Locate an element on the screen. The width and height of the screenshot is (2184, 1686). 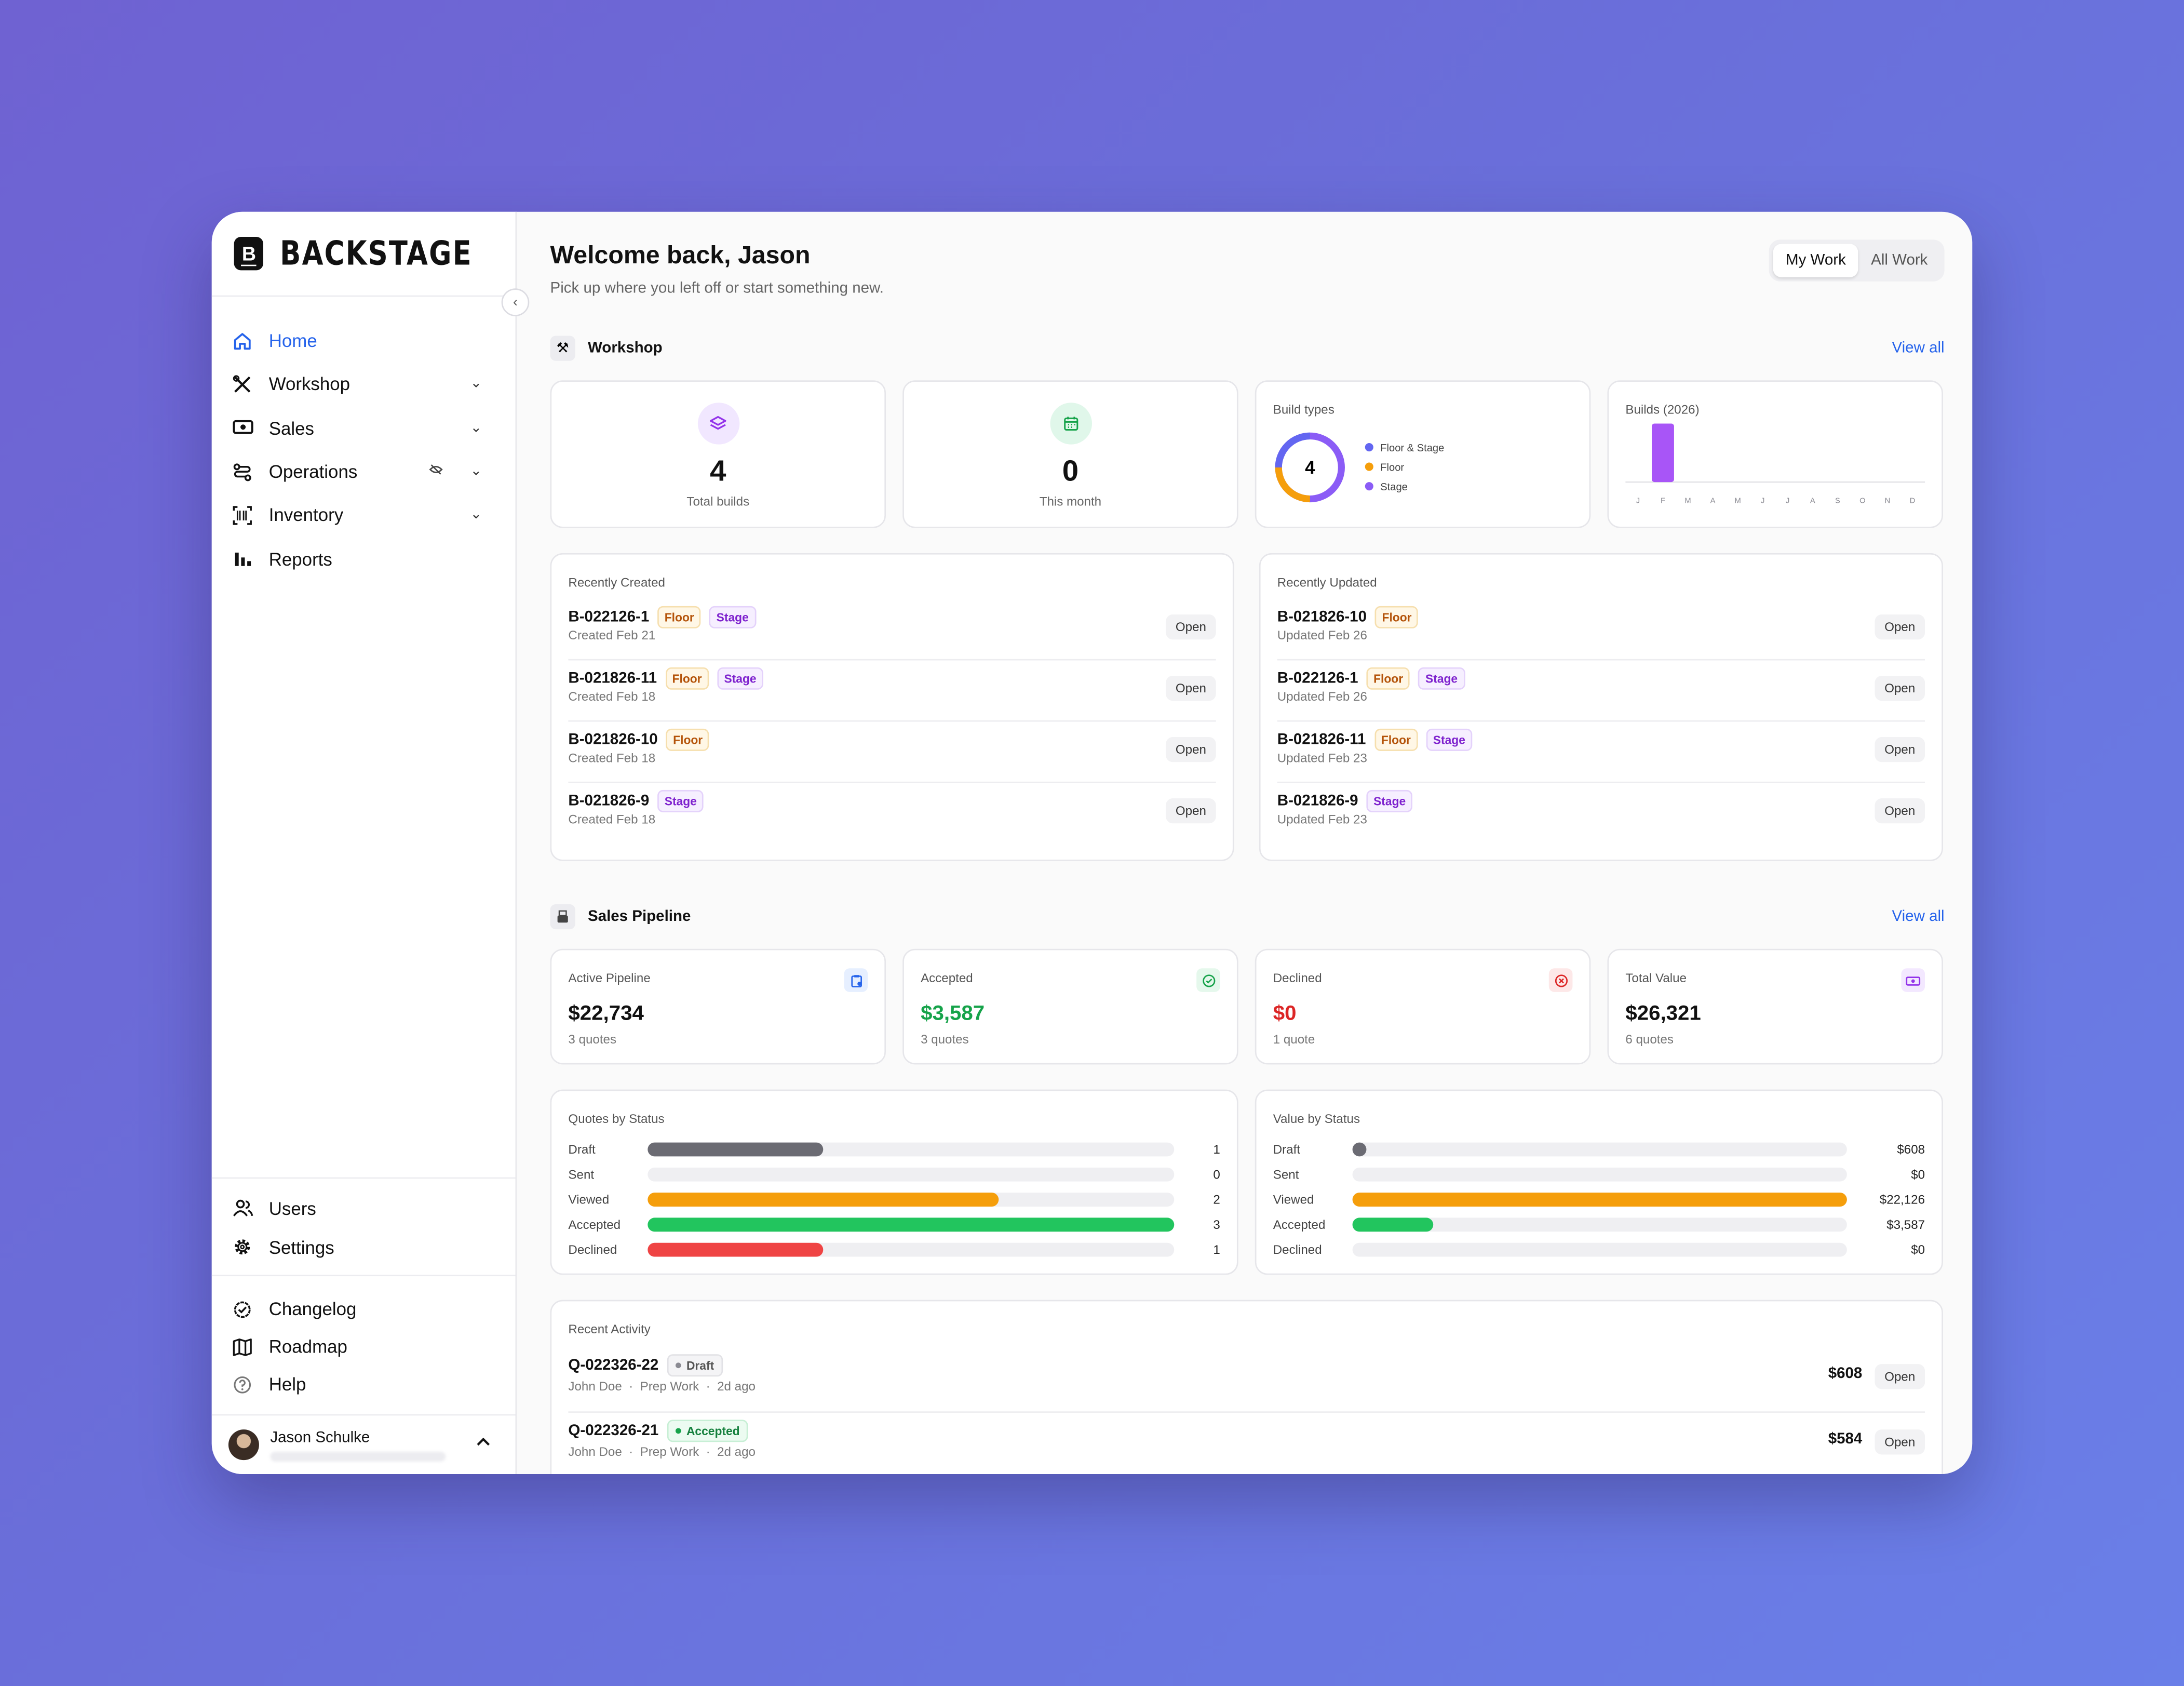
chevron-up-icon is located at coordinates (483, 1443).